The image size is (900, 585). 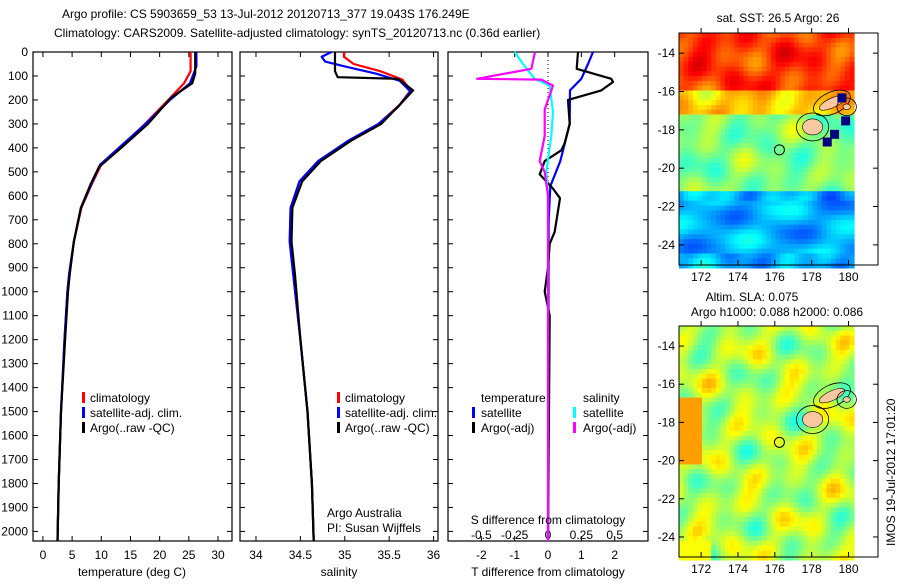 What do you see at coordinates (132, 428) in the screenshot?
I see `legend-label: Argo(..raw -QC)` at bounding box center [132, 428].